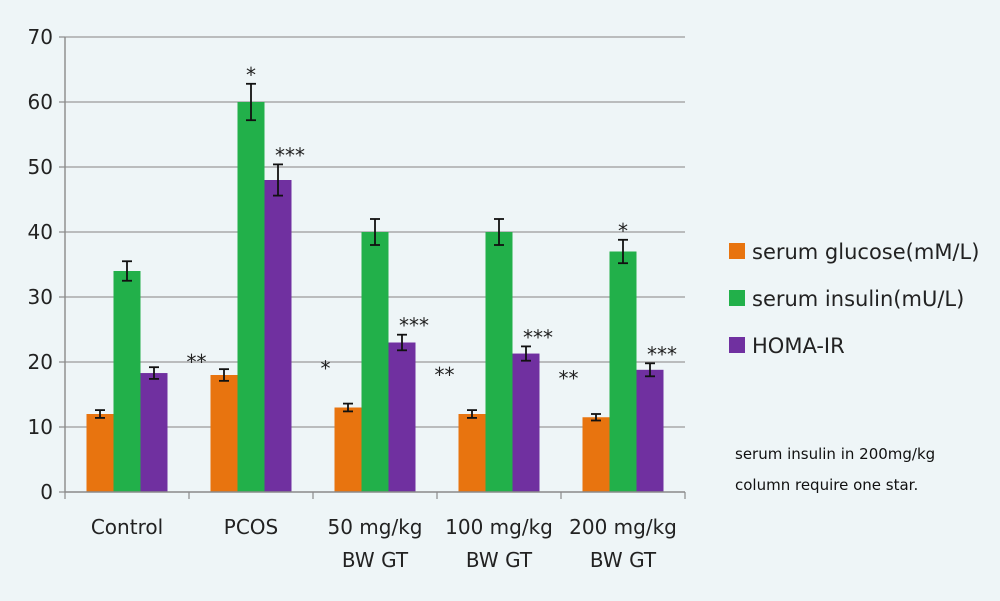 This screenshot has width=1000, height=601. Describe the element at coordinates (623, 543) in the screenshot. I see `x-category-label: 200 mg/kg BW GT` at that location.